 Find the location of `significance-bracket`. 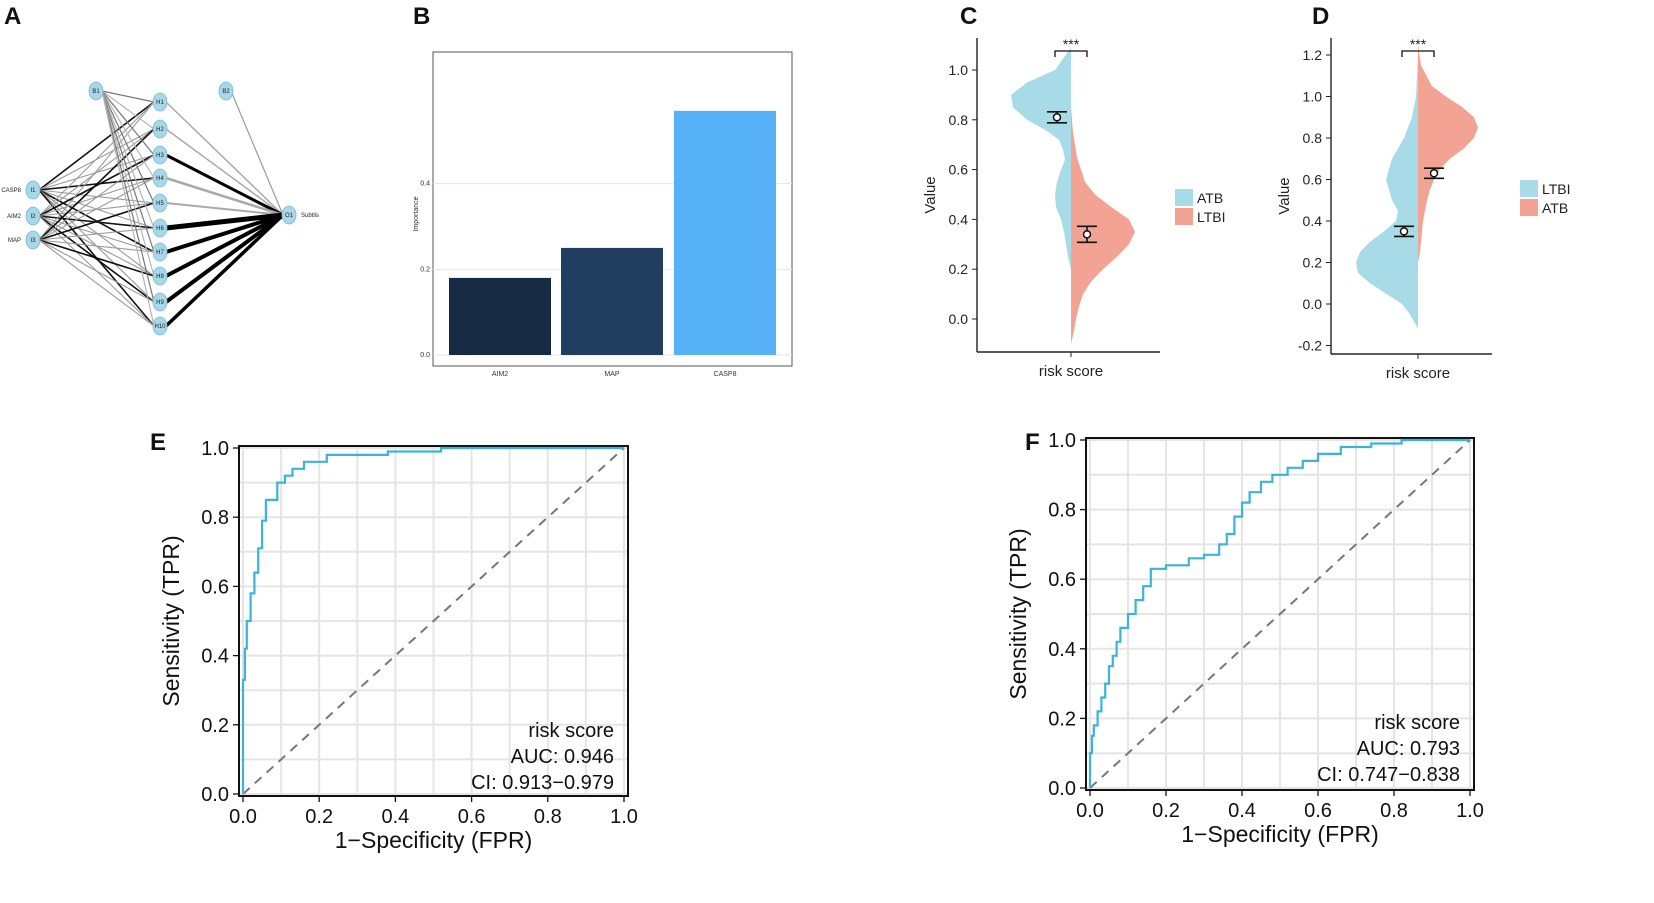

significance-bracket is located at coordinates (1071, 53).